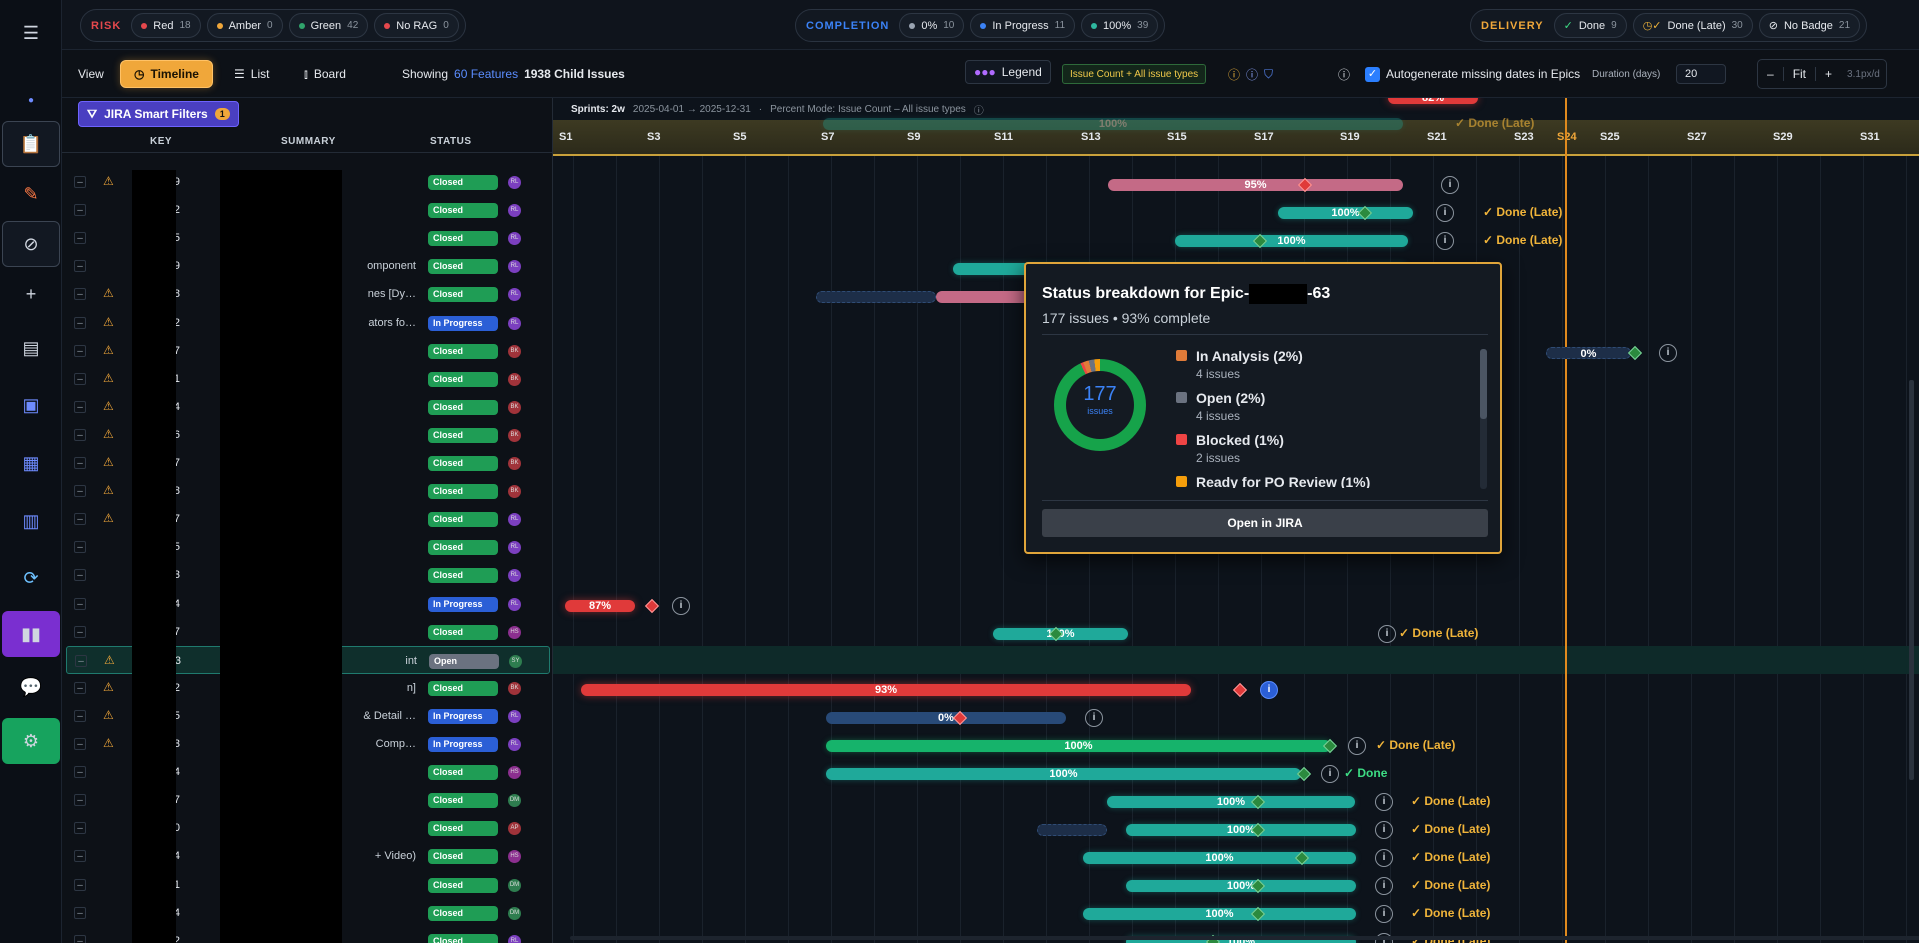  What do you see at coordinates (451, 141) in the screenshot?
I see `status-header: STATUS` at bounding box center [451, 141].